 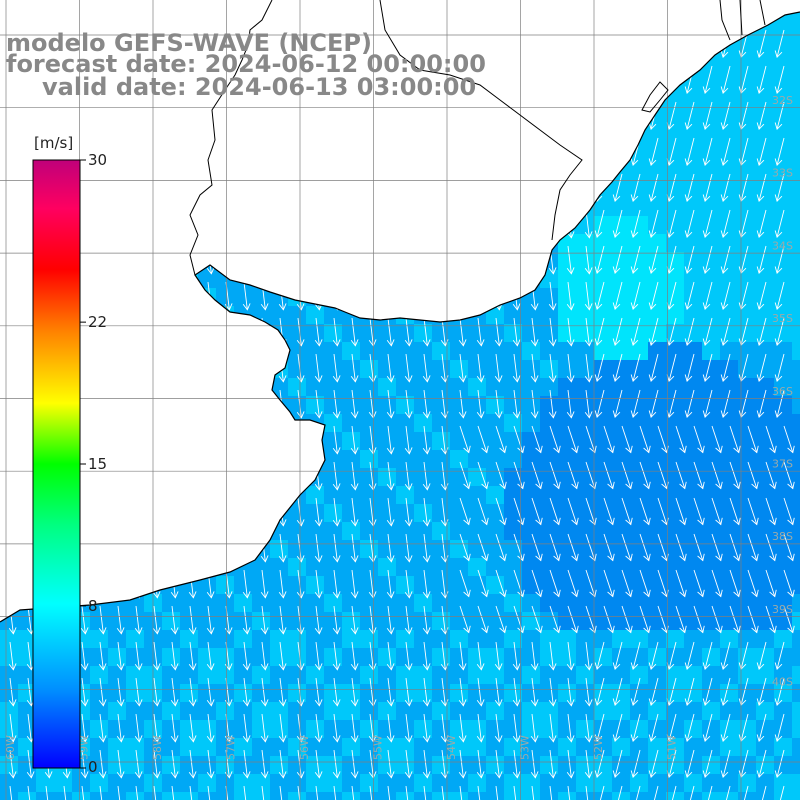 I want to click on longitude-label: 54W, so click(x=451, y=747).